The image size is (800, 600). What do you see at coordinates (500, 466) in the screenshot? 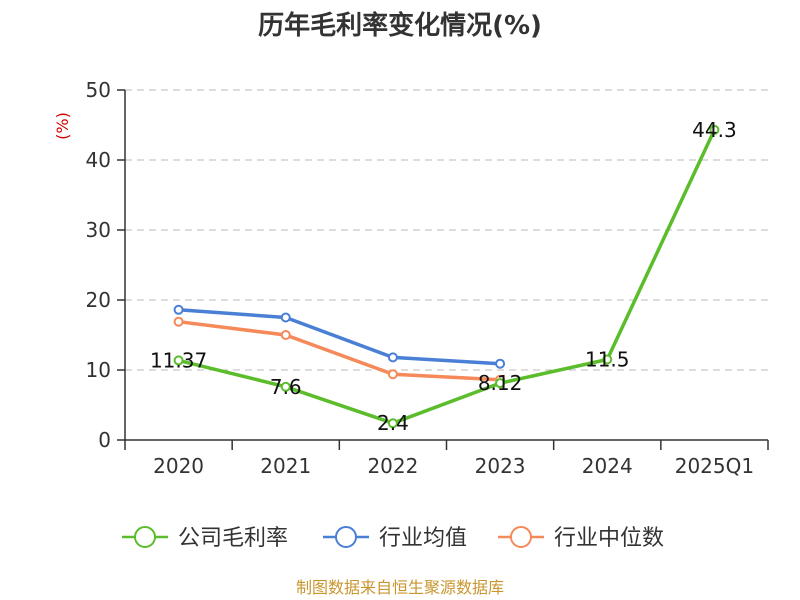
I see `x-tick-label-2023: 2023` at bounding box center [500, 466].